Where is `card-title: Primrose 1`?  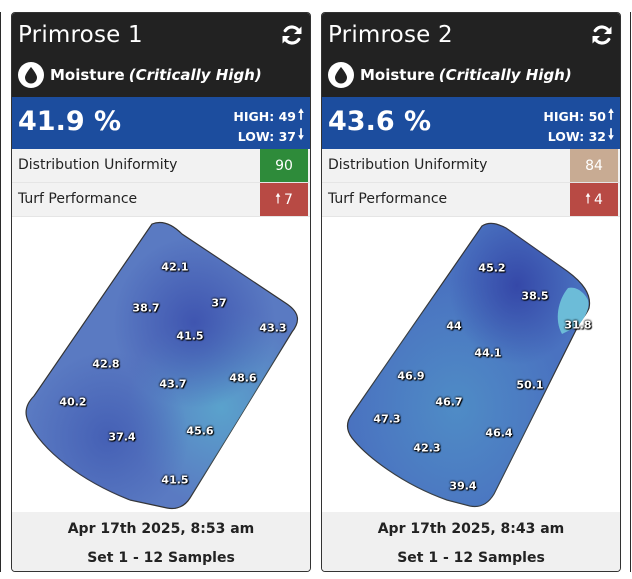
card-title: Primrose 1 is located at coordinates (80, 35).